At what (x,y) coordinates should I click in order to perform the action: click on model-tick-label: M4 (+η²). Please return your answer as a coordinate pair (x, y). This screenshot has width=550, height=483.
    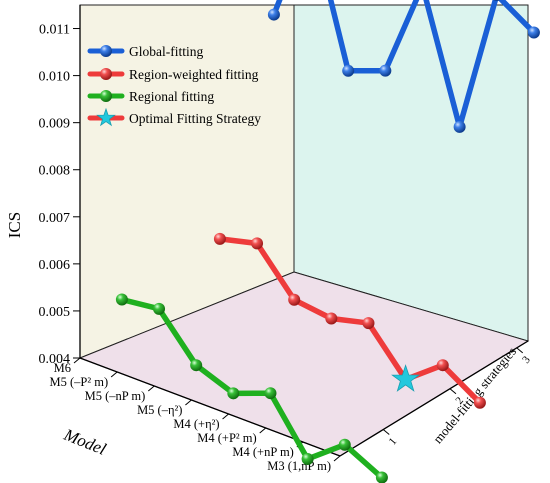
    Looking at the image, I should click on (196, 424).